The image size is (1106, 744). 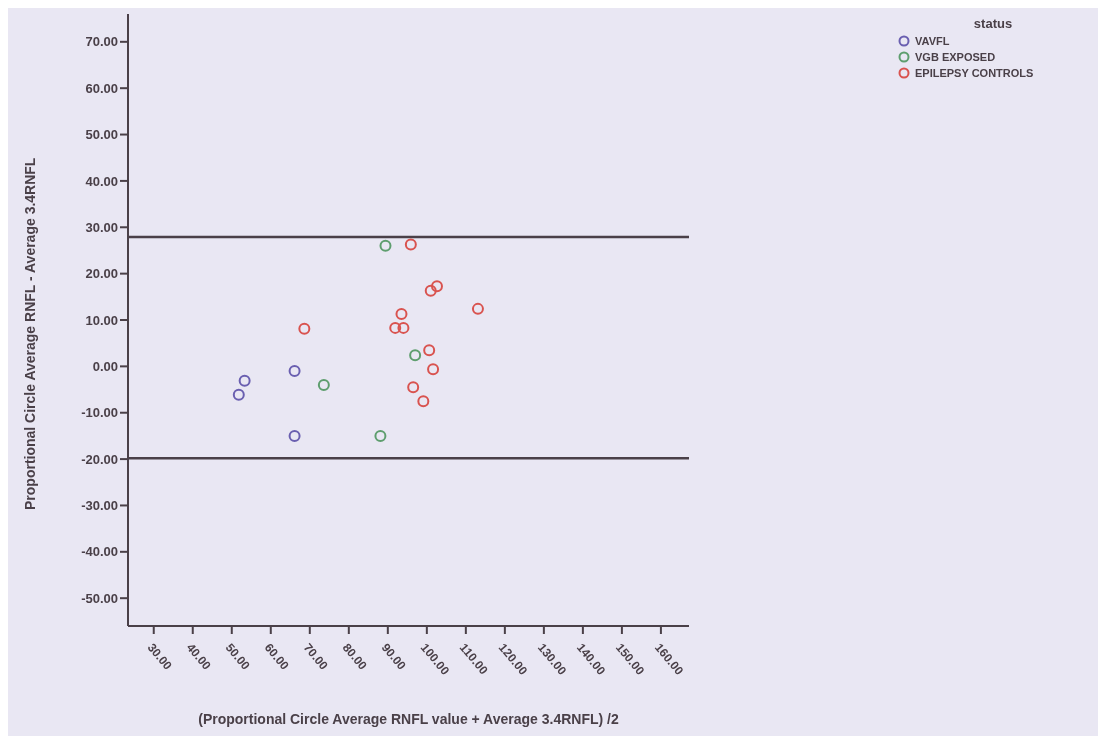 I want to click on y-tick-label: 30.00, so click(x=101, y=227).